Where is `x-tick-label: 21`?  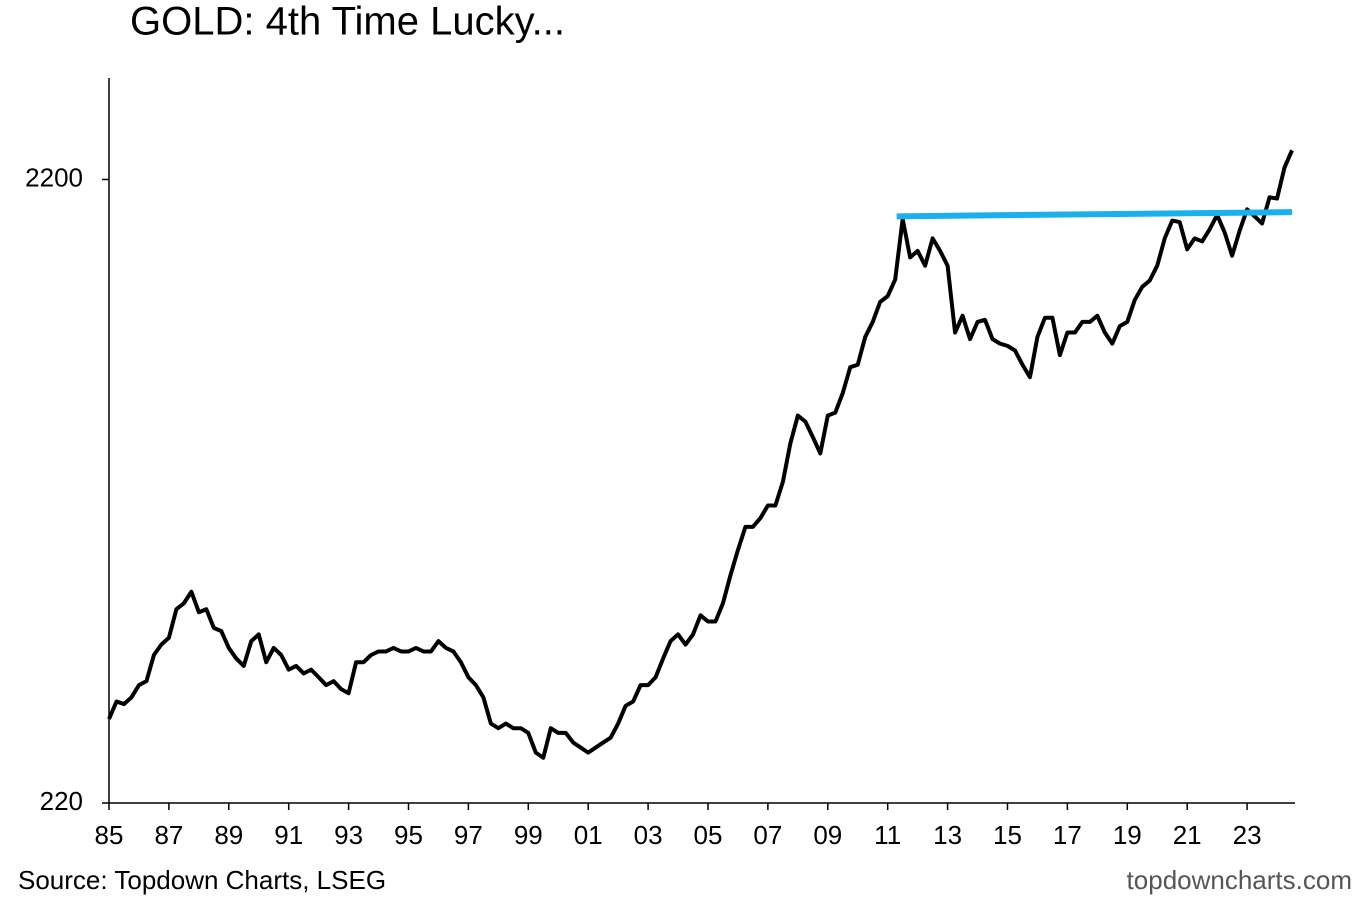
x-tick-label: 21 is located at coordinates (1187, 835).